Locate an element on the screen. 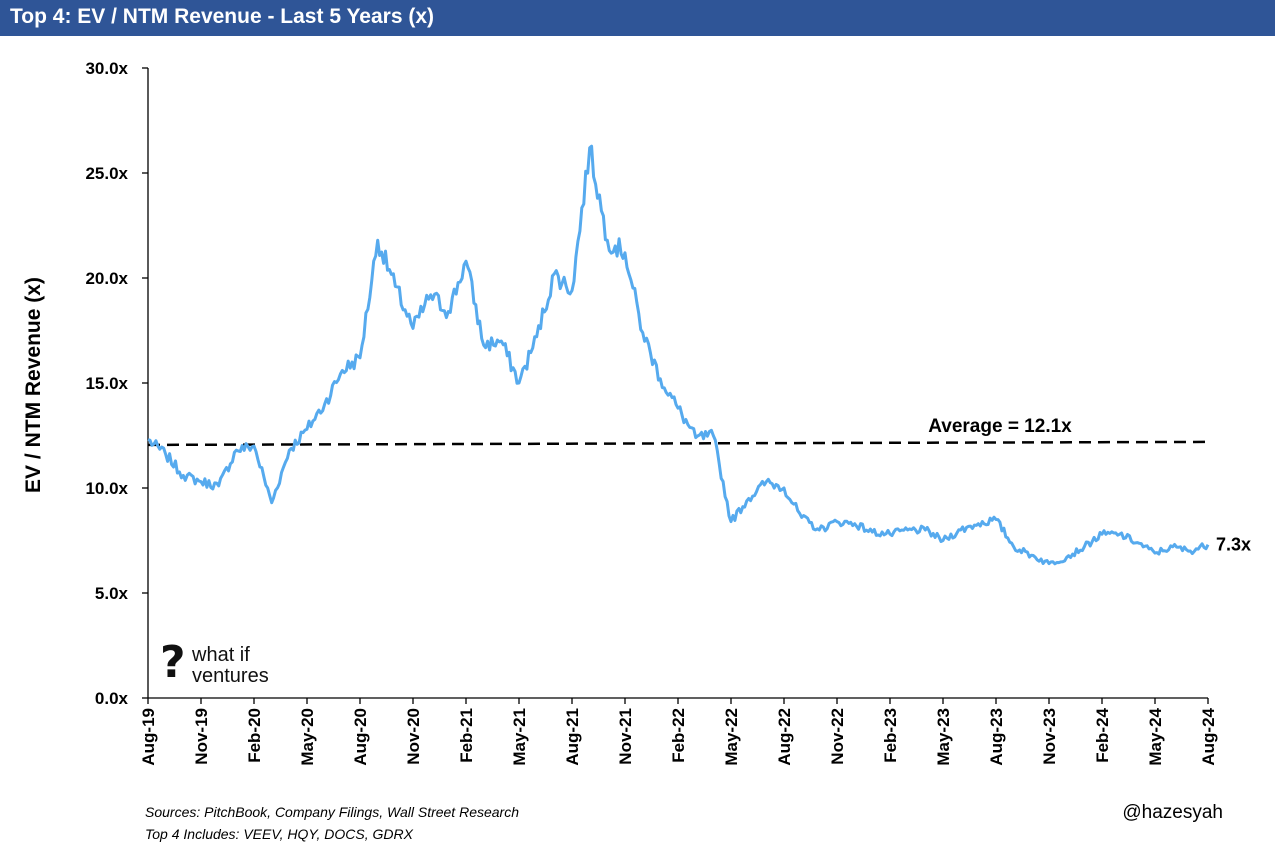  y-tick-label: 15.0x is located at coordinates (106, 383).